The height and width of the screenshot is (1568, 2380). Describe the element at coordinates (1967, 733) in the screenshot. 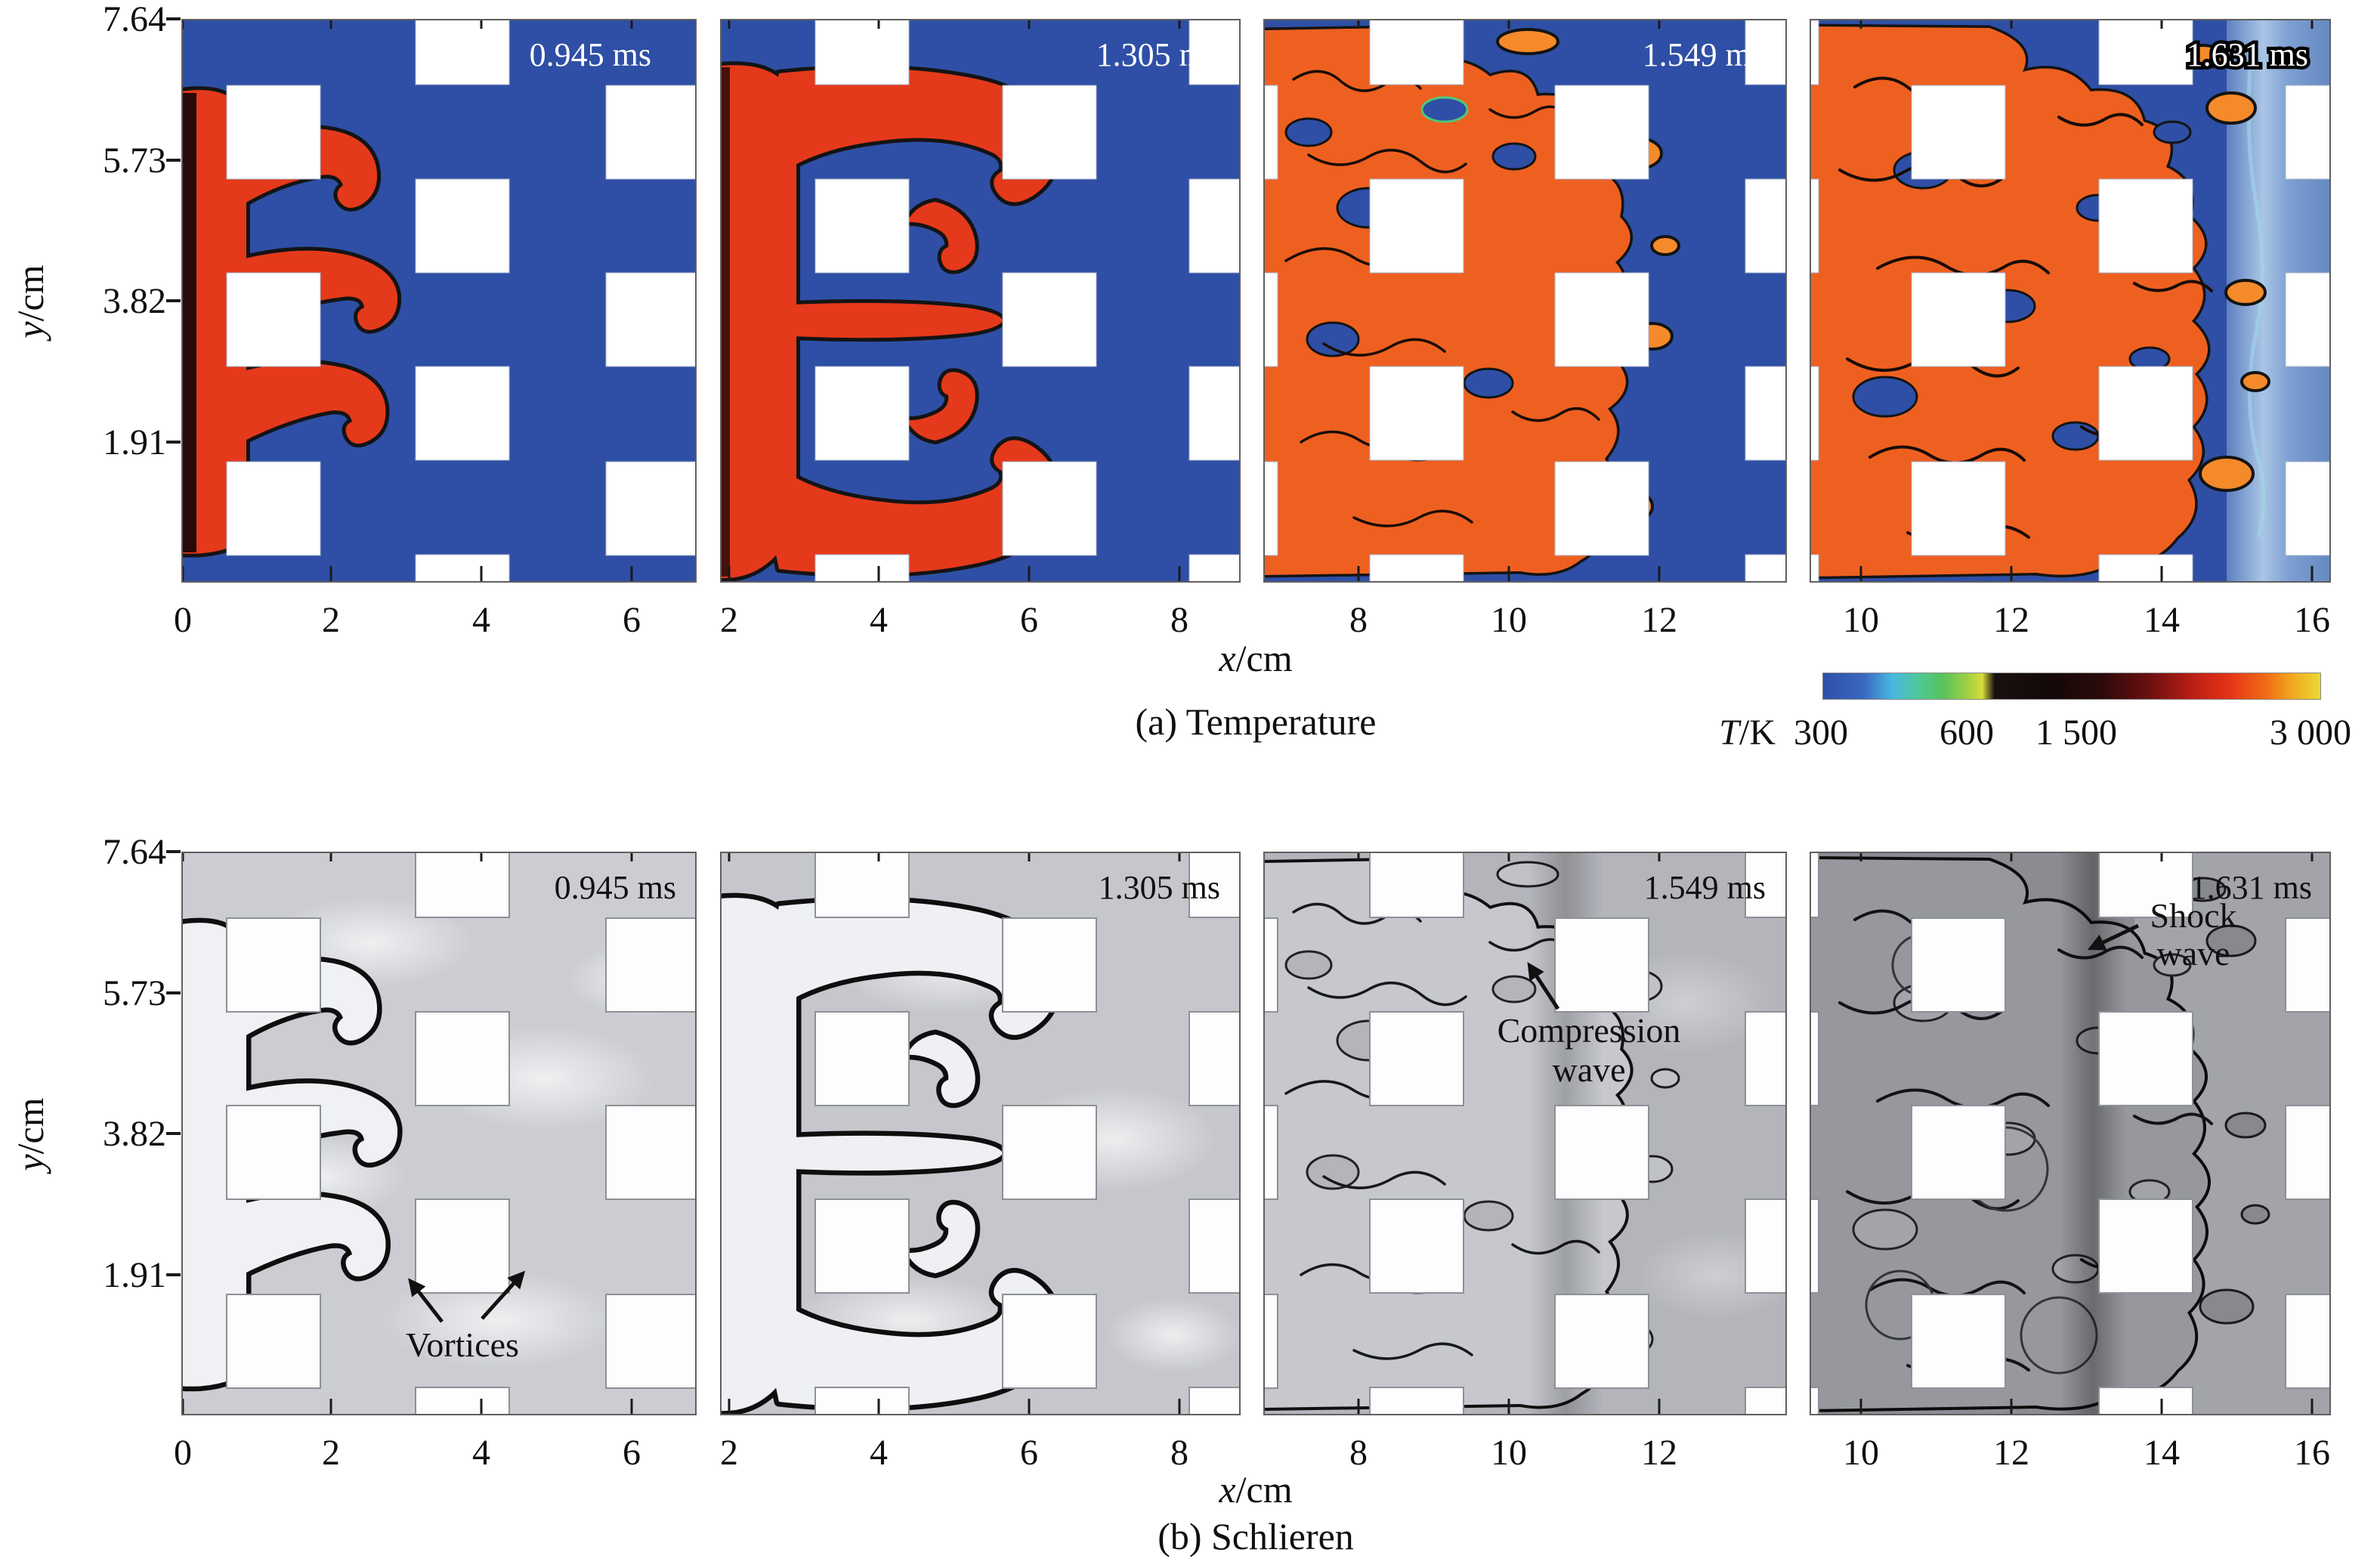

I see `colorbar-tick-600: 600` at that location.